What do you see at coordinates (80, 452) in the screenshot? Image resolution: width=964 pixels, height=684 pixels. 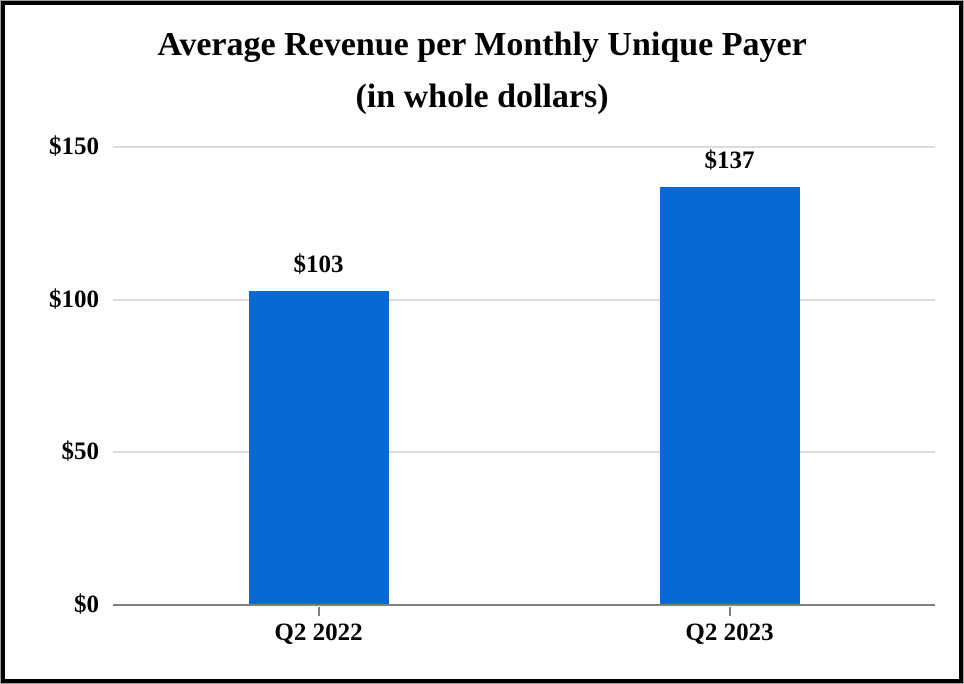 I see `y-tick-label-50: $50` at bounding box center [80, 452].